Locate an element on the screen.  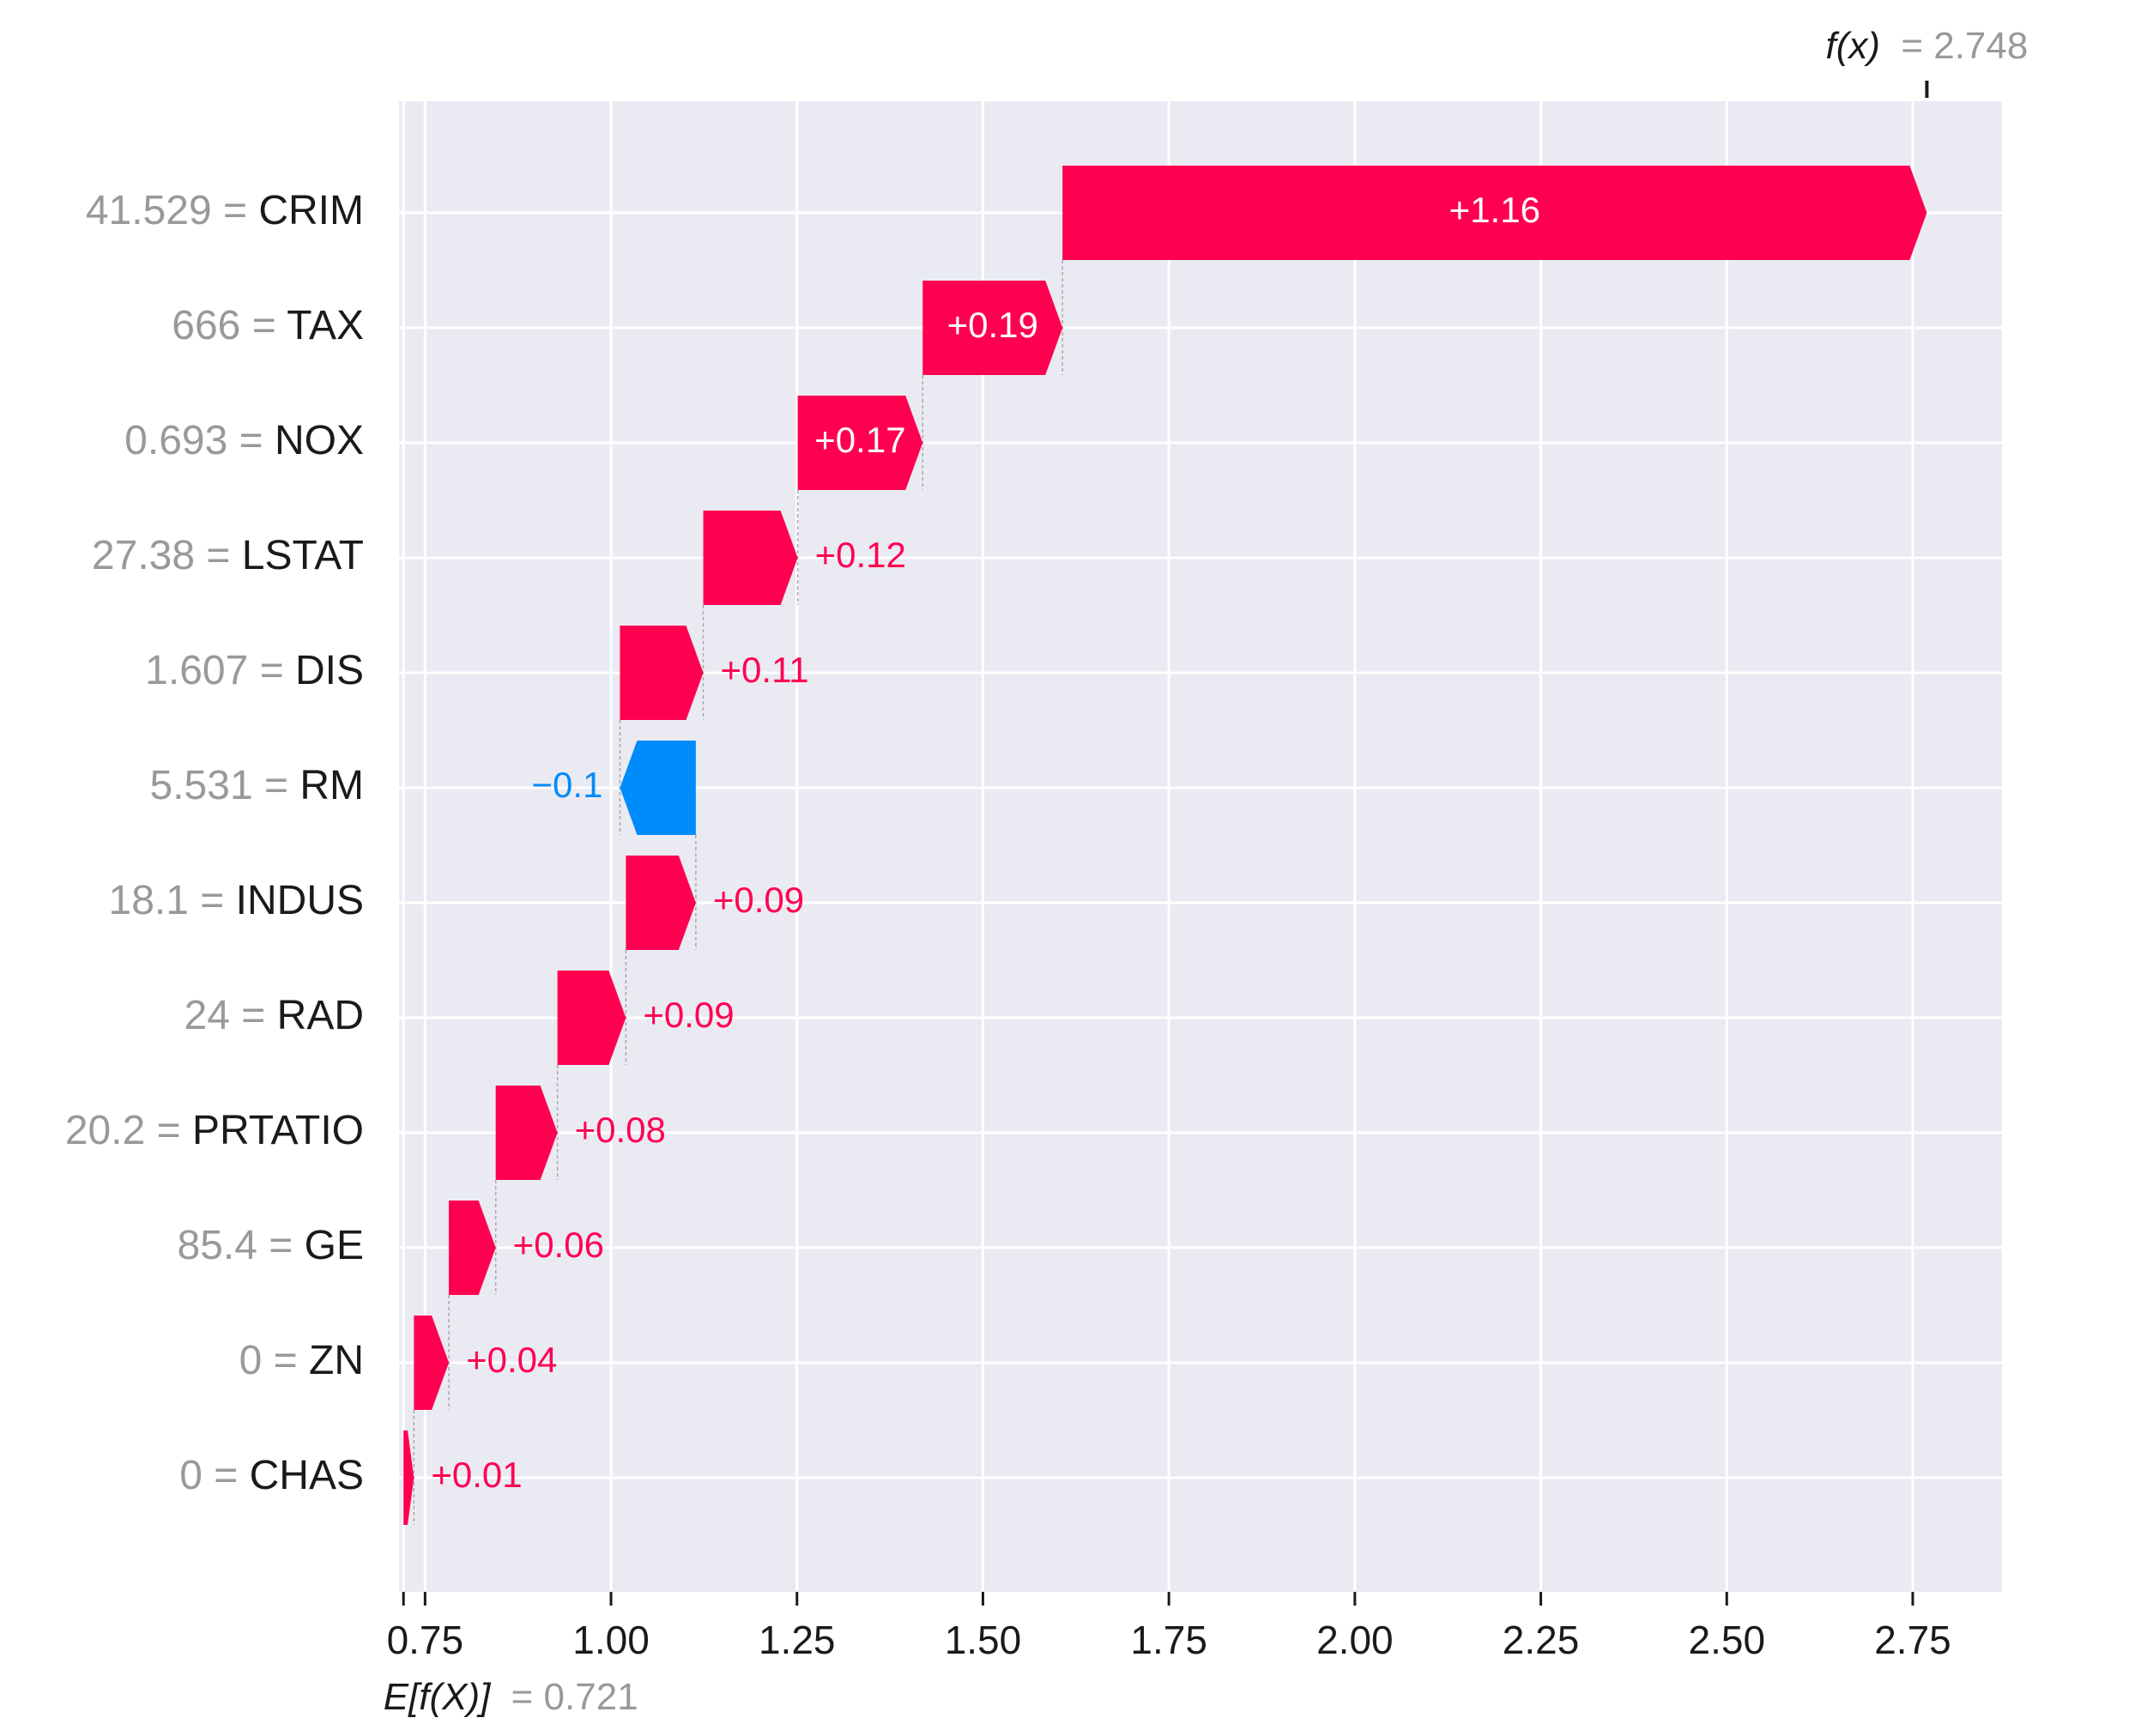
x-tick-label: 0.75 is located at coordinates (425, 1640).